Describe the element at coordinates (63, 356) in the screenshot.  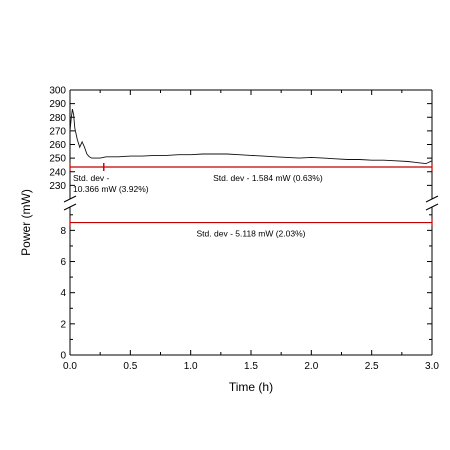
I see `y-tick-label-lower: 0` at that location.